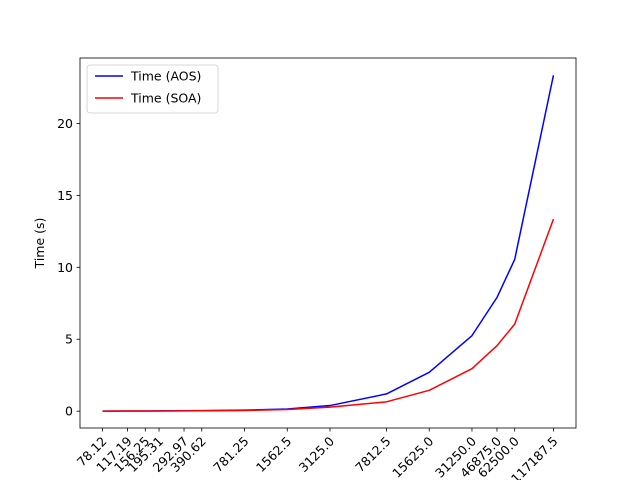  I want to click on x-tick-label: 1562.5, so click(274, 455).